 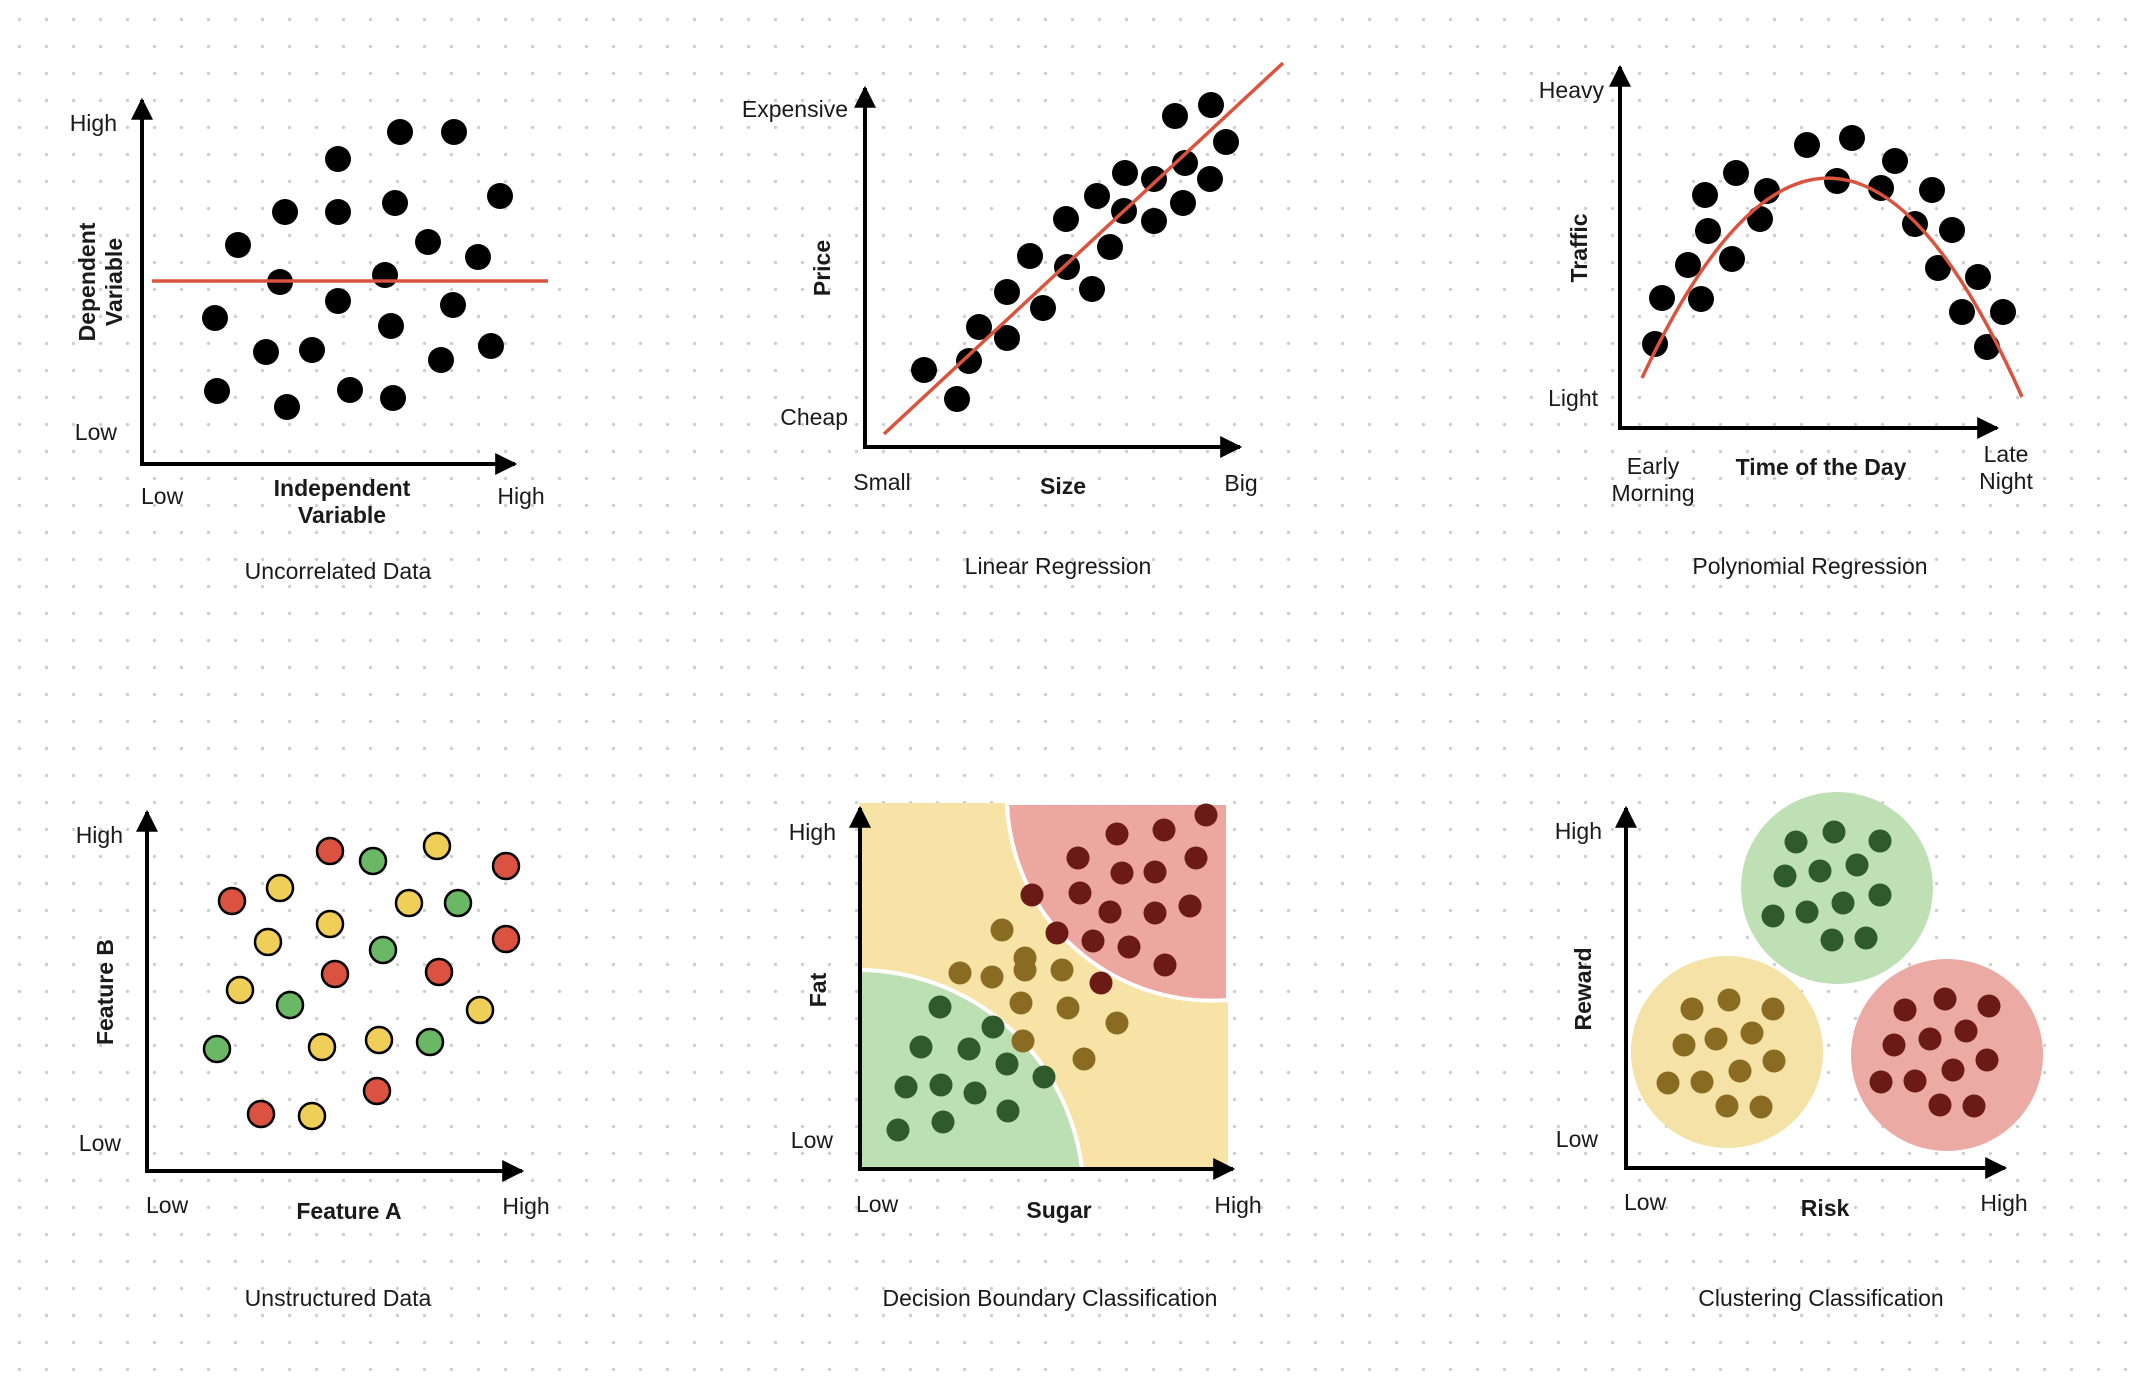 I want to click on red-region, so click(x=1117, y=902).